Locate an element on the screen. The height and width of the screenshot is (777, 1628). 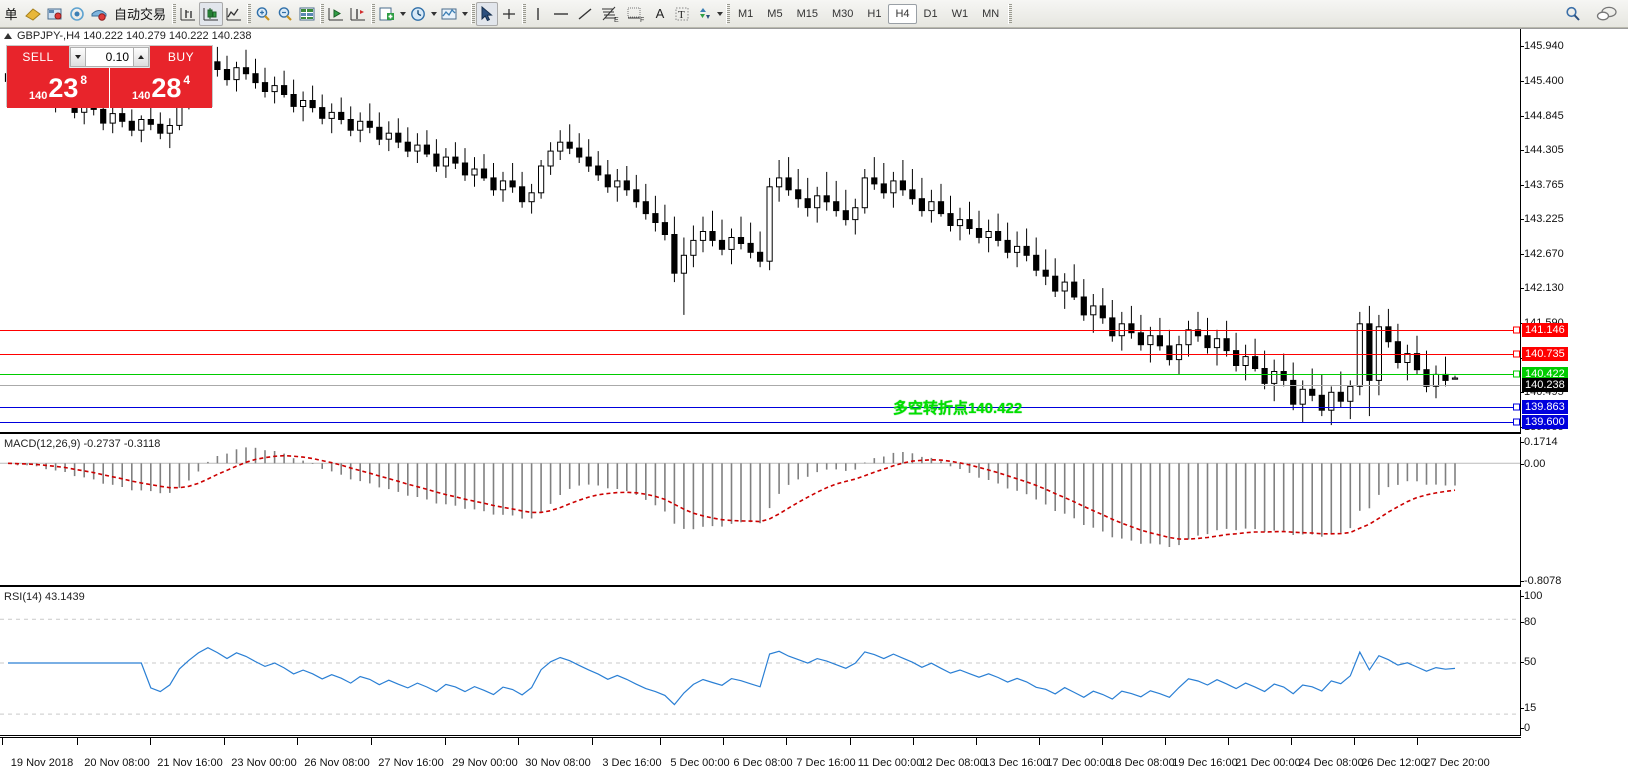
pivot-annotation: 多空转折点140.422 is located at coordinates (958, 408).